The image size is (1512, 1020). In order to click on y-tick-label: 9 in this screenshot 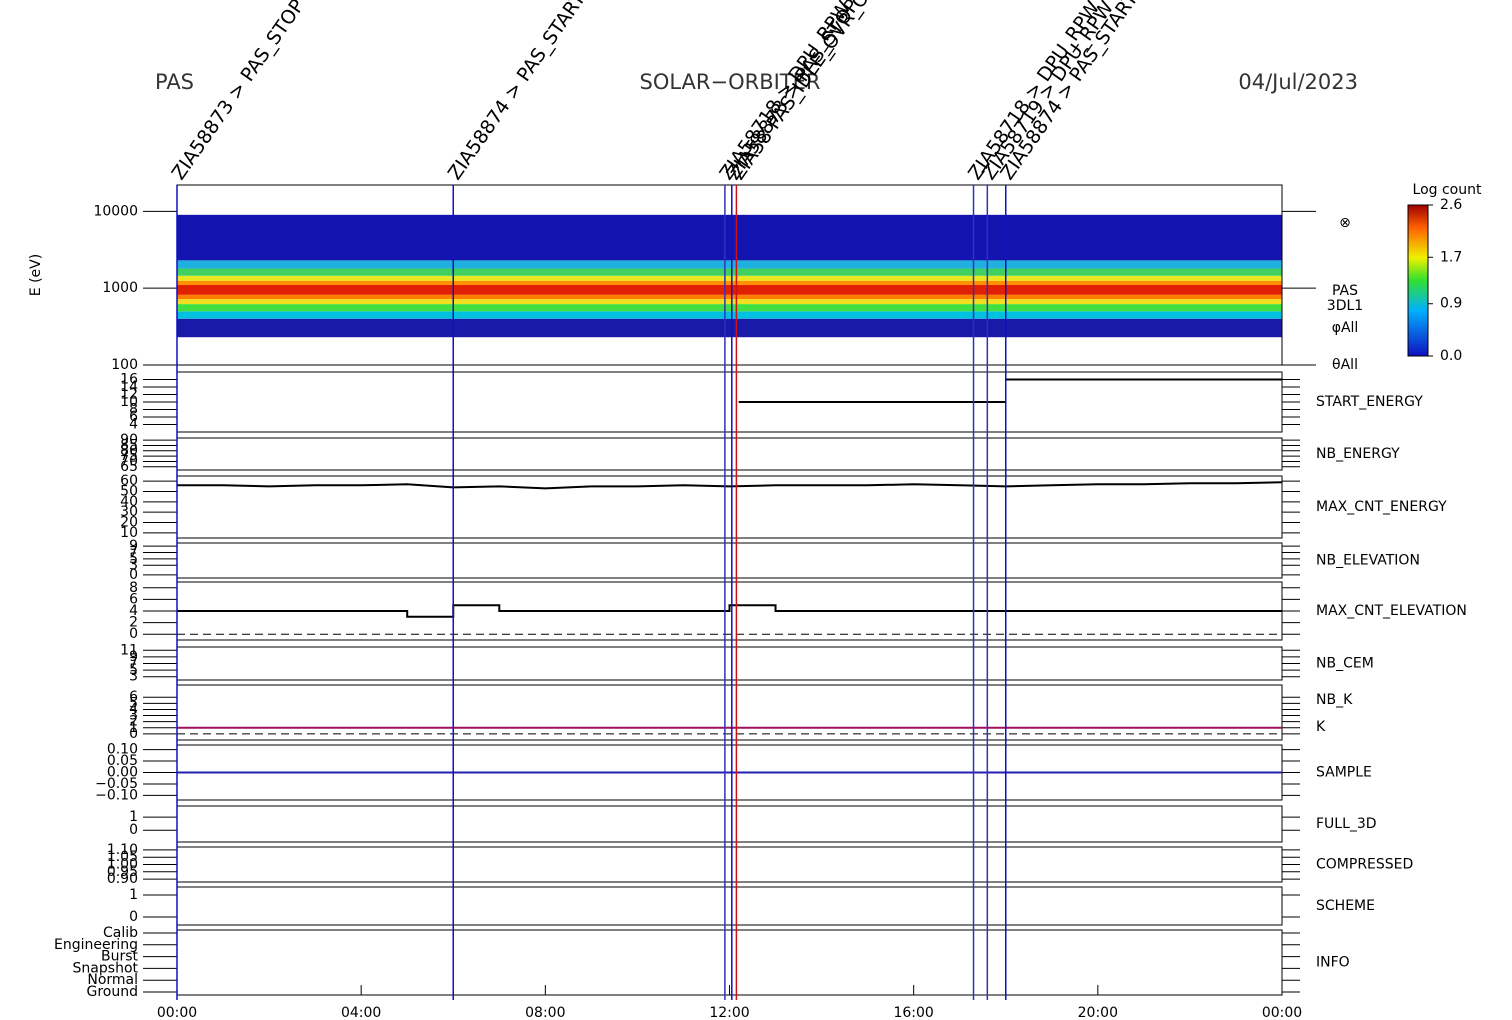, I will do `click(133, 657)`.